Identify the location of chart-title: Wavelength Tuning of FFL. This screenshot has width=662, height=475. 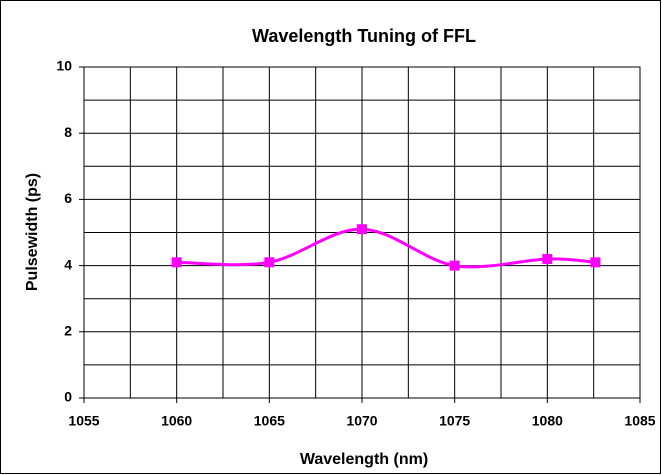
(364, 36).